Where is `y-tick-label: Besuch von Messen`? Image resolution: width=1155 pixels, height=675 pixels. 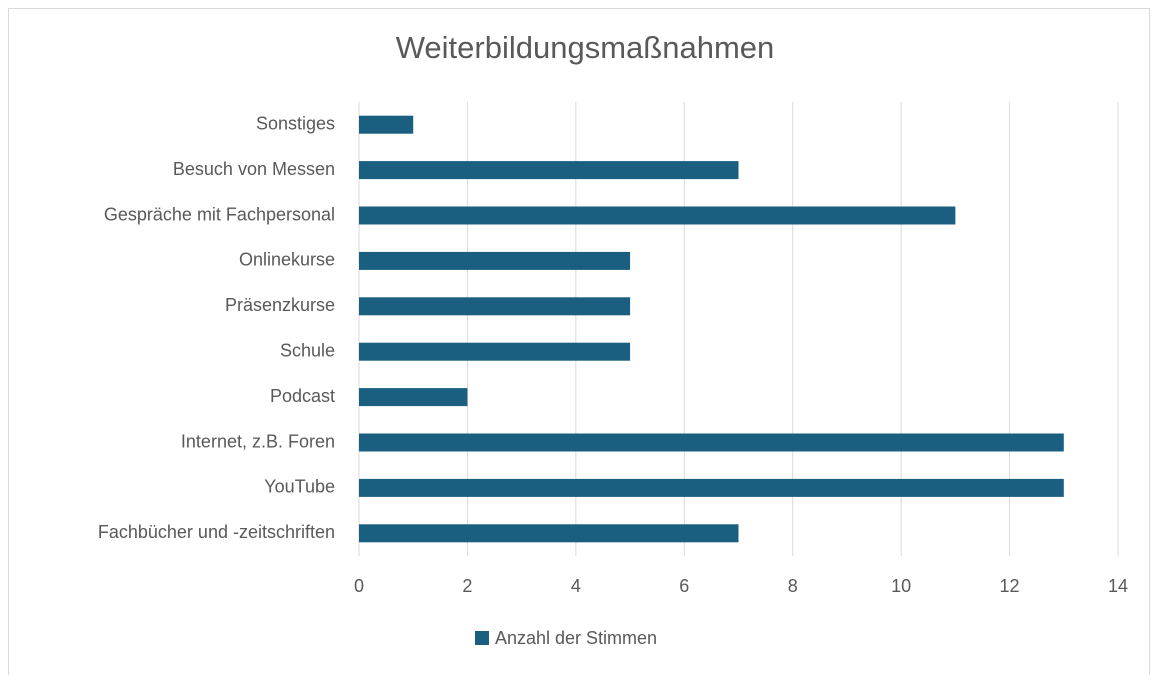
y-tick-label: Besuch von Messen is located at coordinates (254, 169).